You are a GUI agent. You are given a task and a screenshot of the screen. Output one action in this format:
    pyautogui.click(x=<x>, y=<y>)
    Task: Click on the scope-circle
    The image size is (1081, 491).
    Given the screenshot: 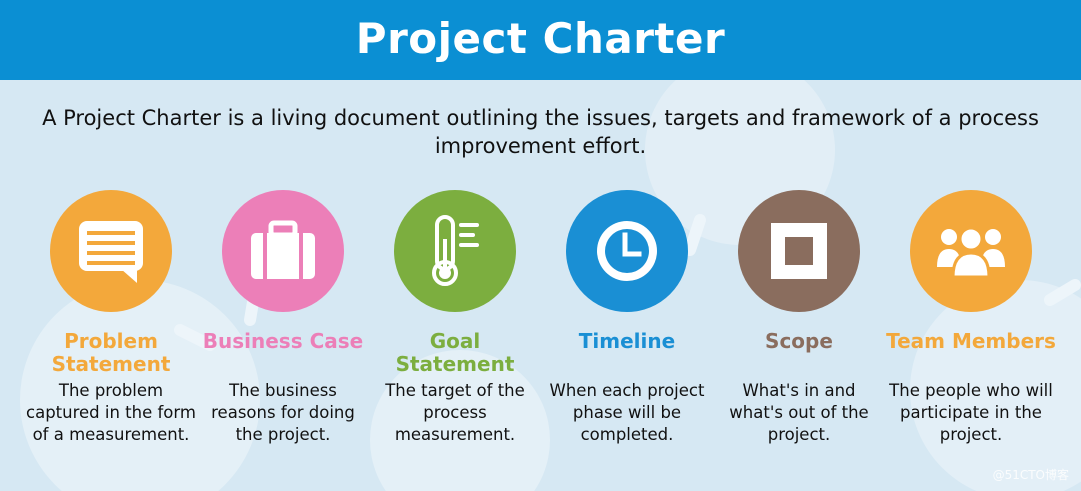 What is the action you would take?
    pyautogui.click(x=799, y=251)
    